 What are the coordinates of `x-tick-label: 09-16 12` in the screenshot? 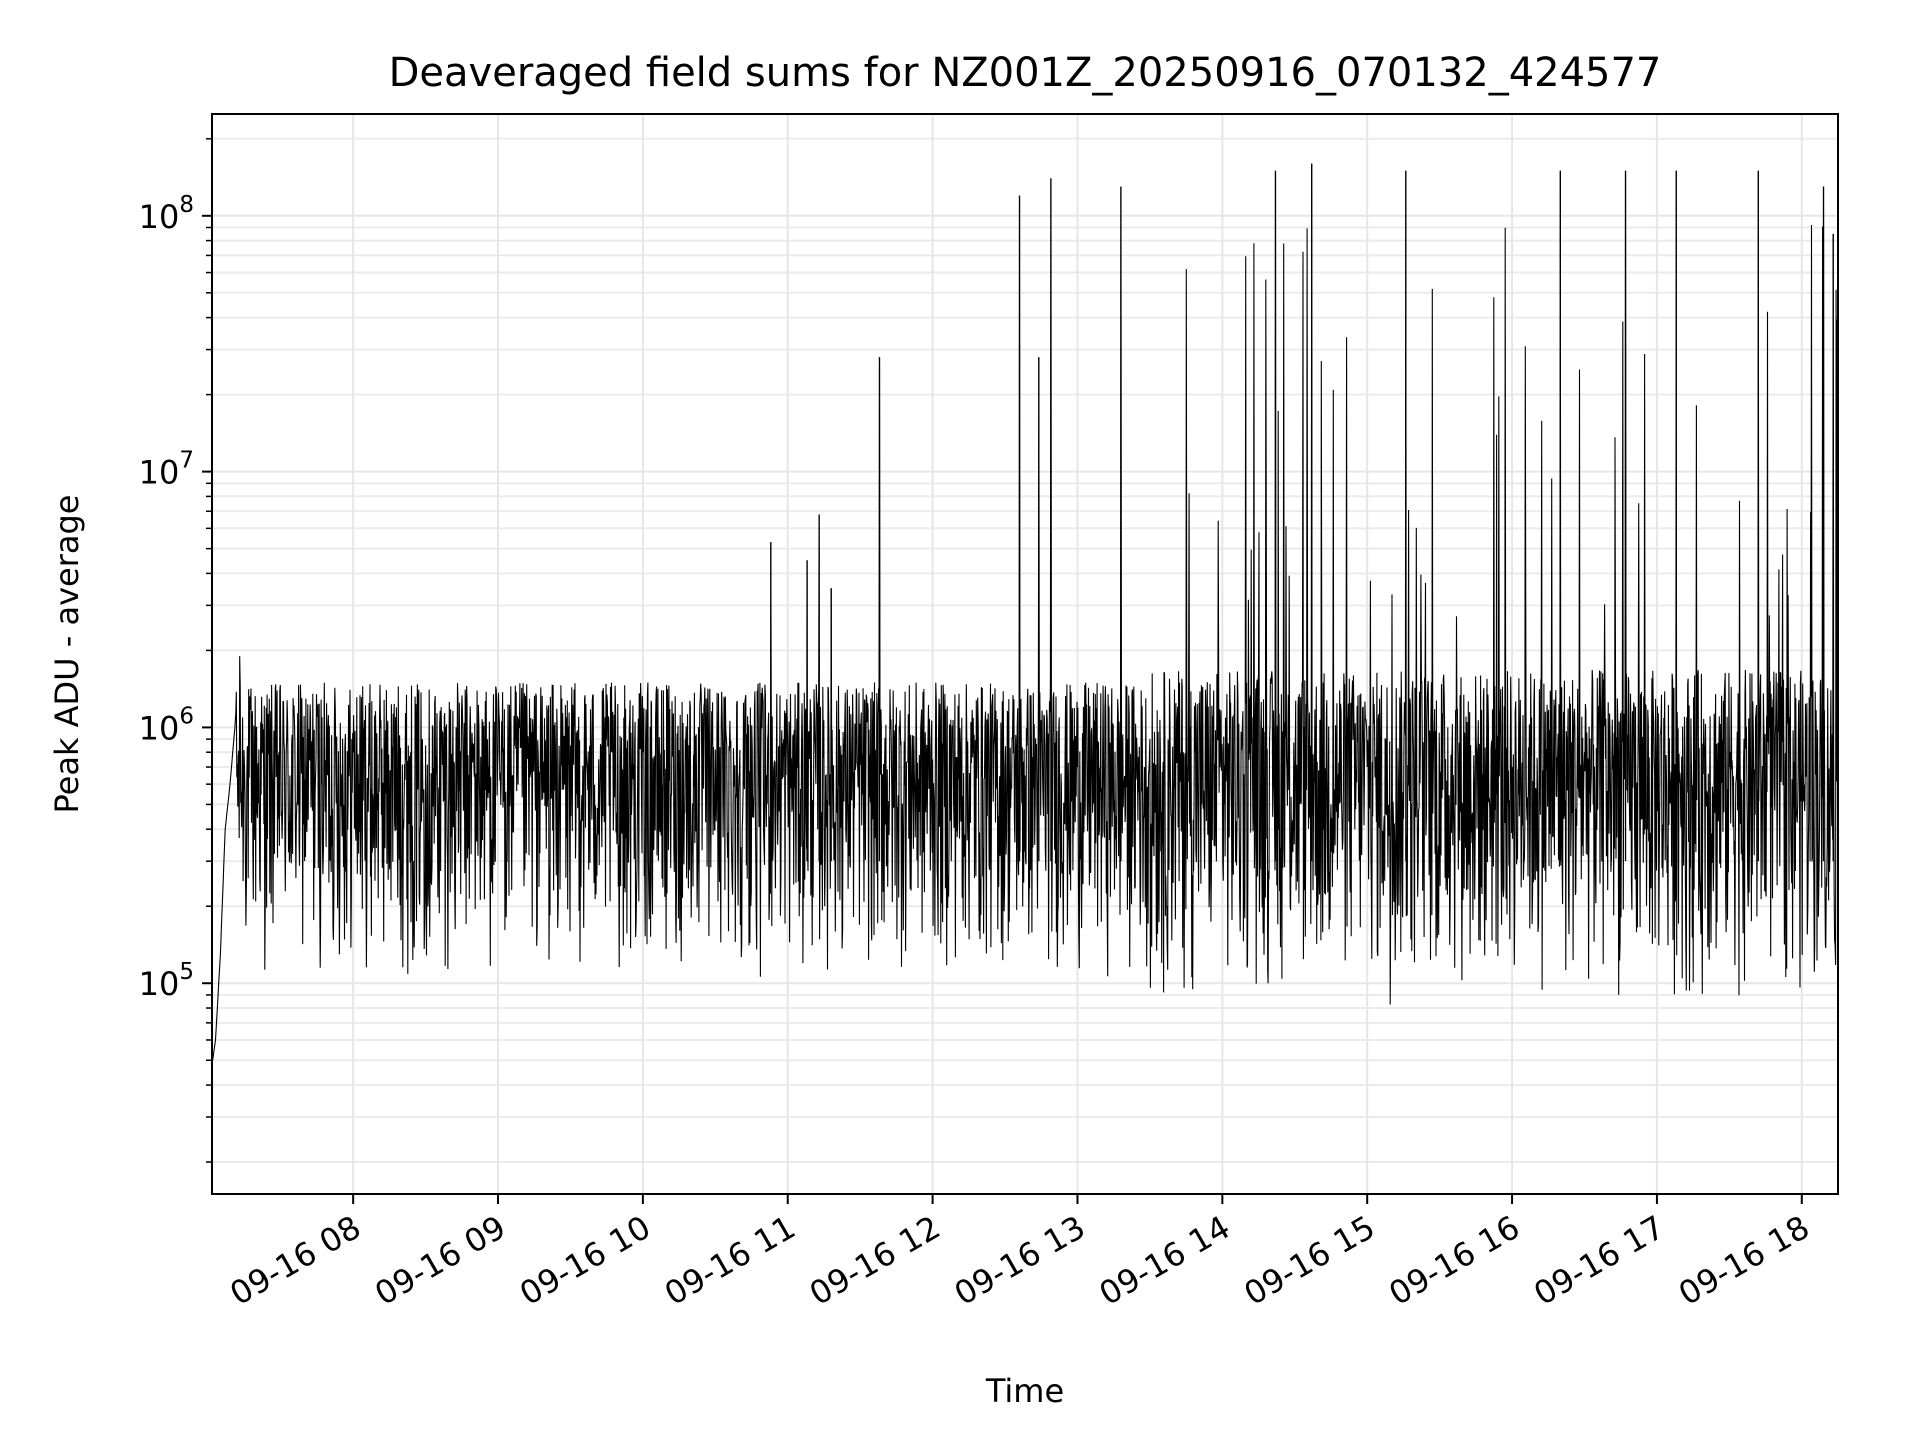 It's located at (875, 1260).